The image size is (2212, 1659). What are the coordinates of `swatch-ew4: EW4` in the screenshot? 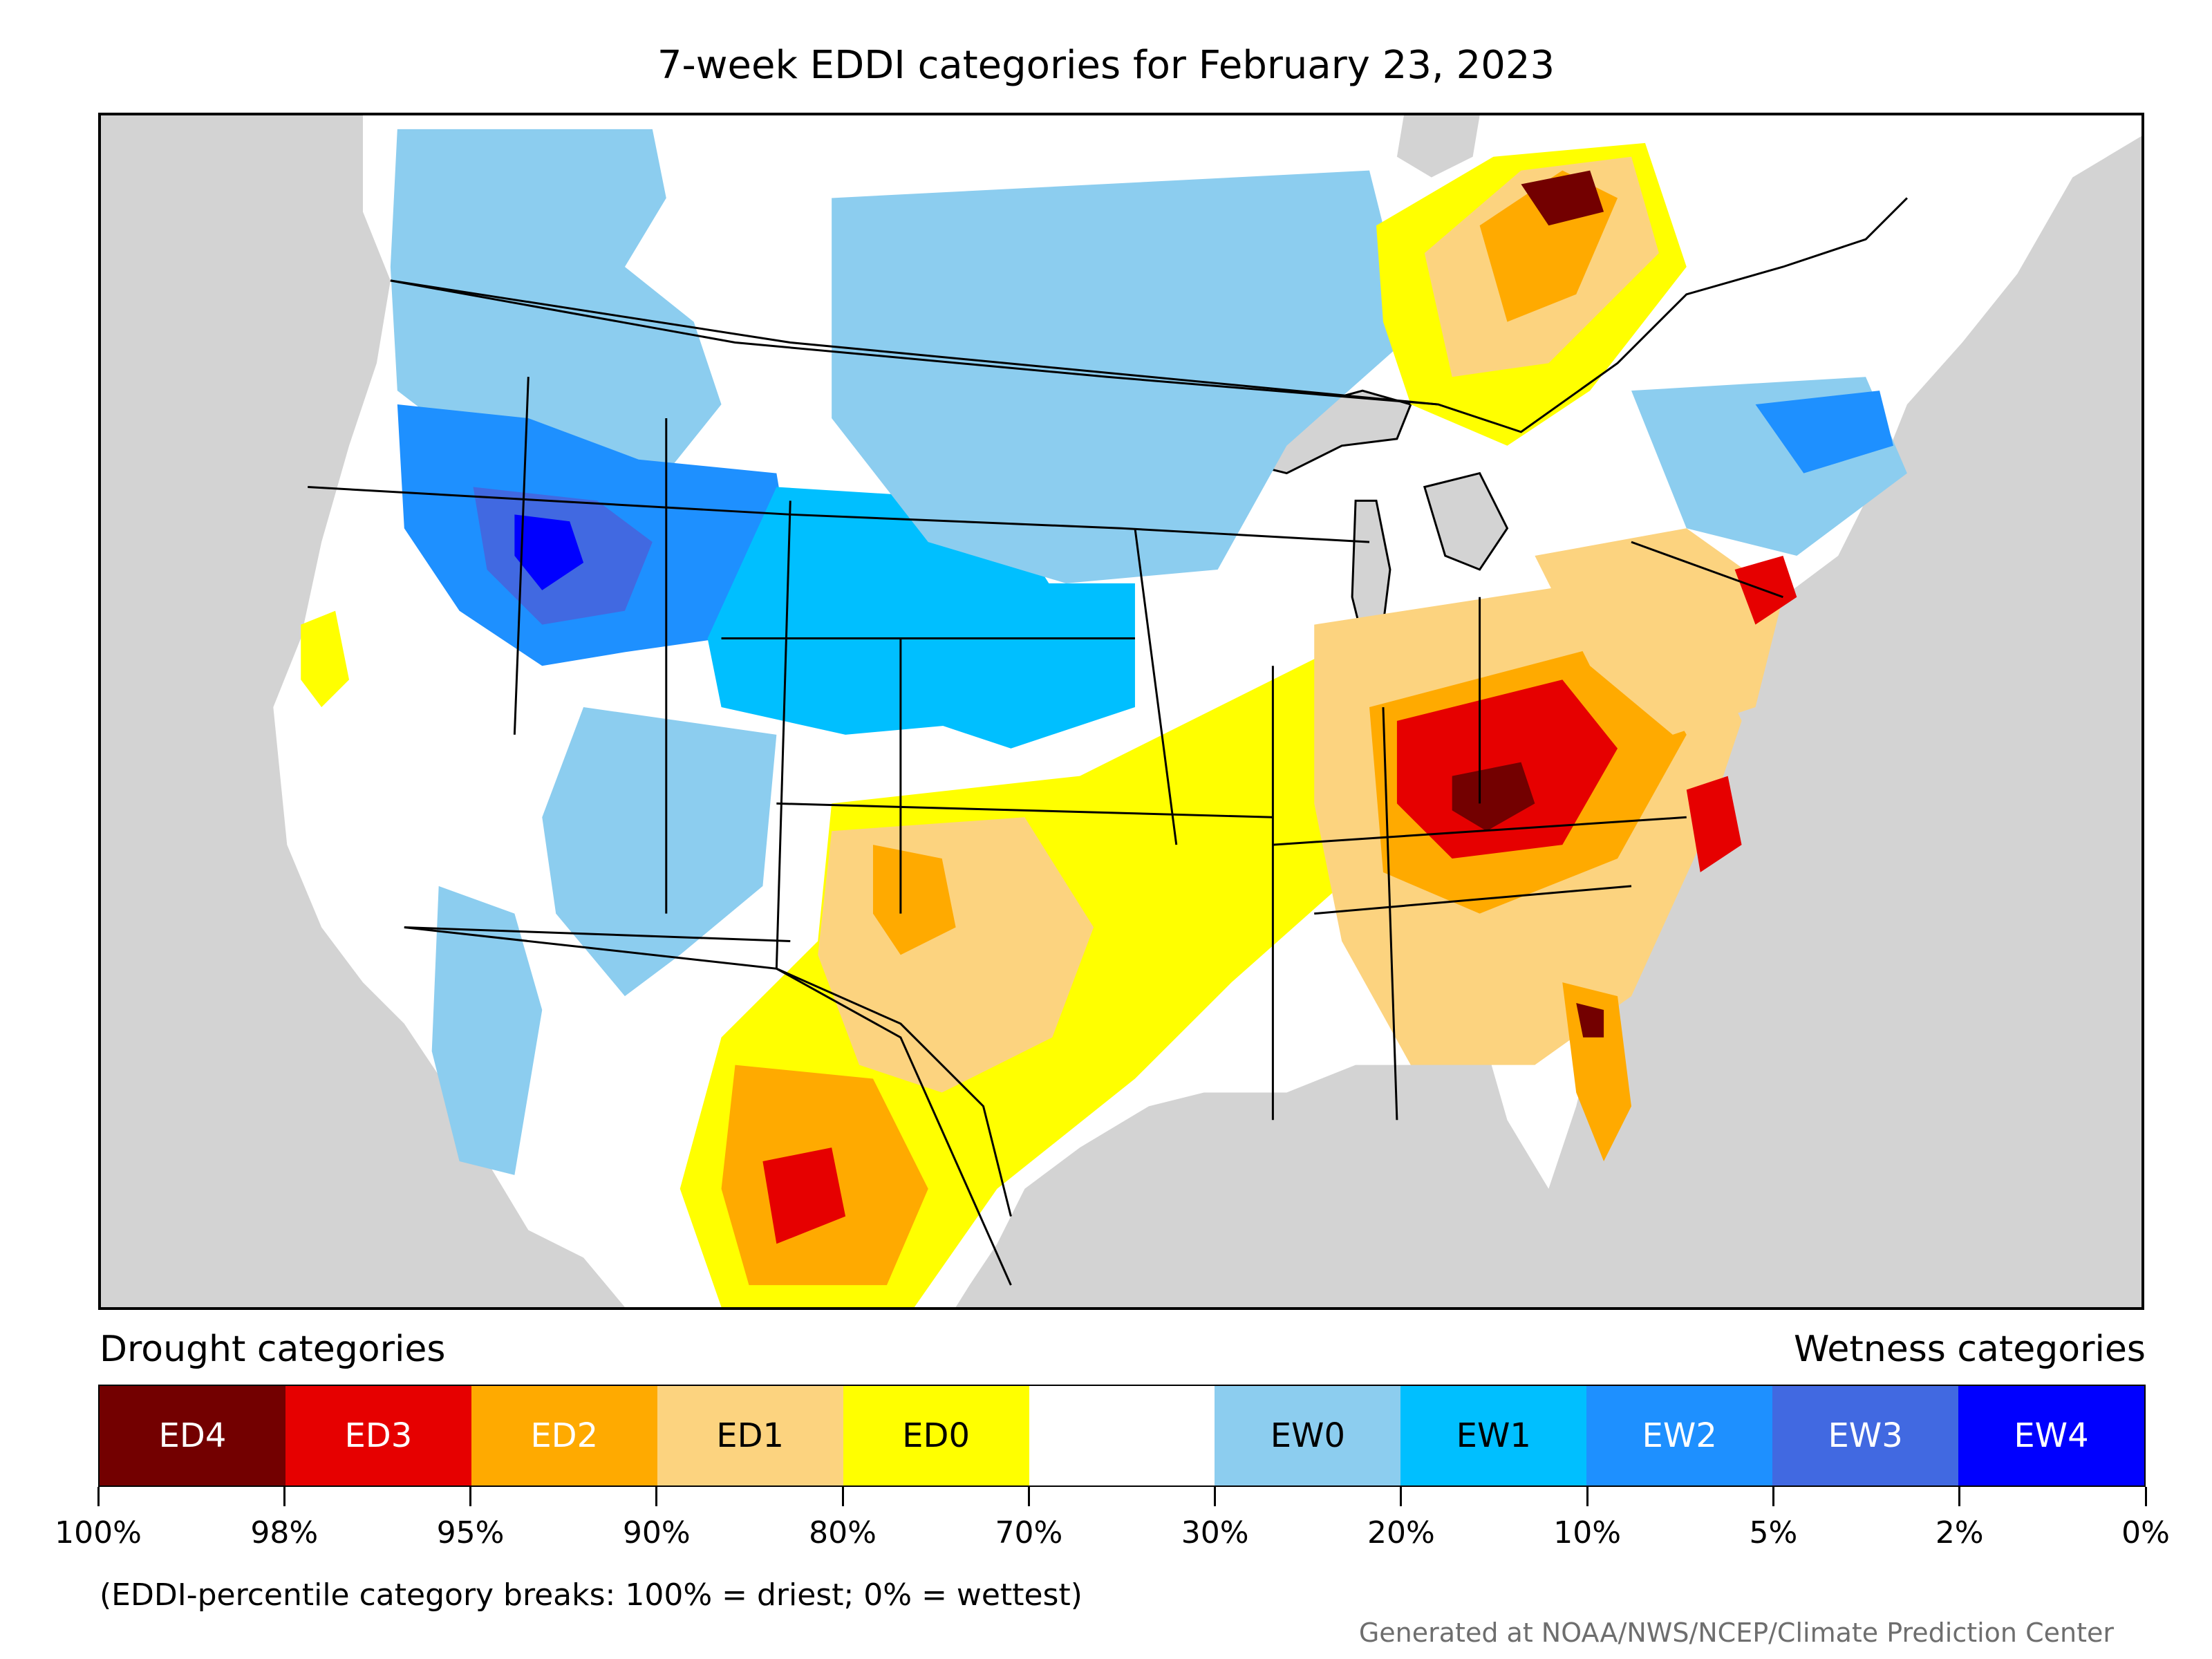 It's located at (2051, 1436).